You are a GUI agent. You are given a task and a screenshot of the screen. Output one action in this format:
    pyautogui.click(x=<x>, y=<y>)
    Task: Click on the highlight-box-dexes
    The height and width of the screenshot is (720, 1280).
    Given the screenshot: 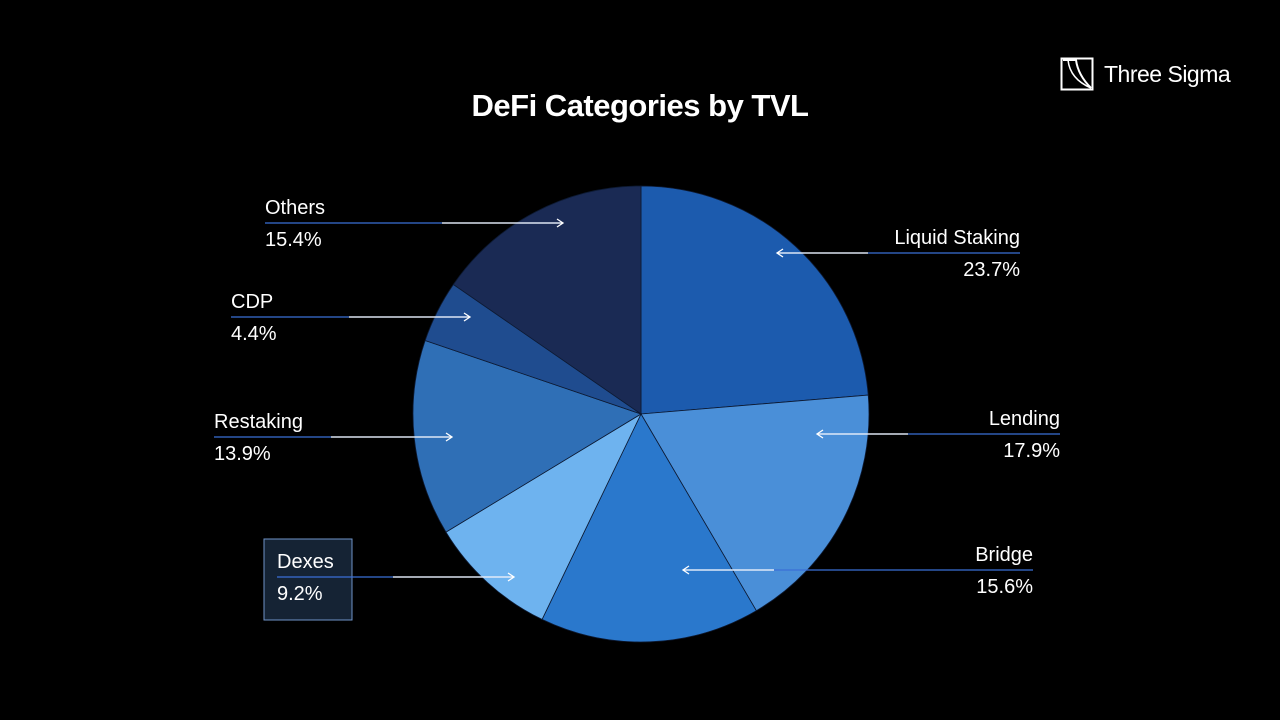 What is the action you would take?
    pyautogui.click(x=308, y=579)
    